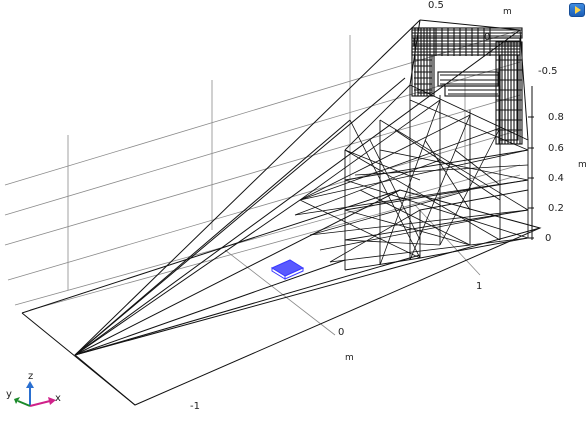 The width and height of the screenshot is (587, 421). Describe the element at coordinates (556, 148) in the screenshot. I see `z-tick-0.6: 0.6` at that location.